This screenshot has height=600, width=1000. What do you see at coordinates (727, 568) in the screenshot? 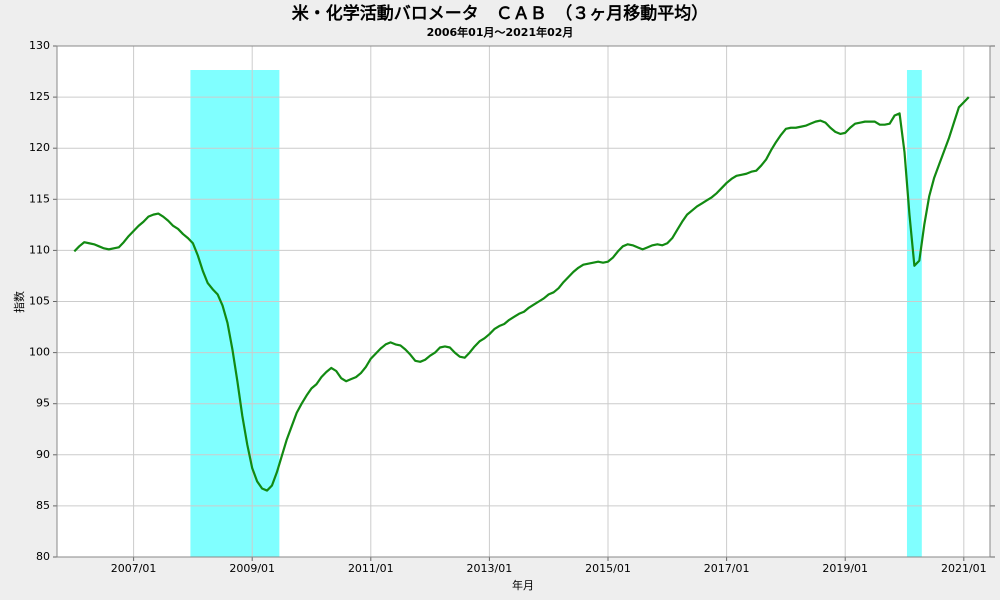
I see `x-tick-label: 2017/01` at bounding box center [727, 568].